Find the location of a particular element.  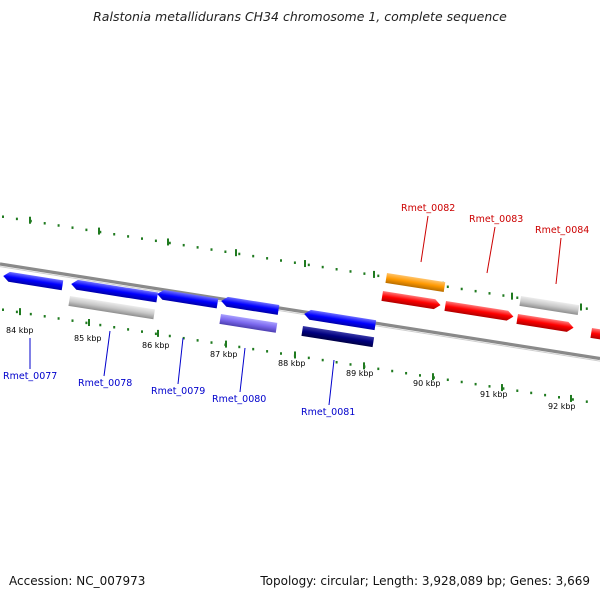

gene-red-a is located at coordinates (411, 300).